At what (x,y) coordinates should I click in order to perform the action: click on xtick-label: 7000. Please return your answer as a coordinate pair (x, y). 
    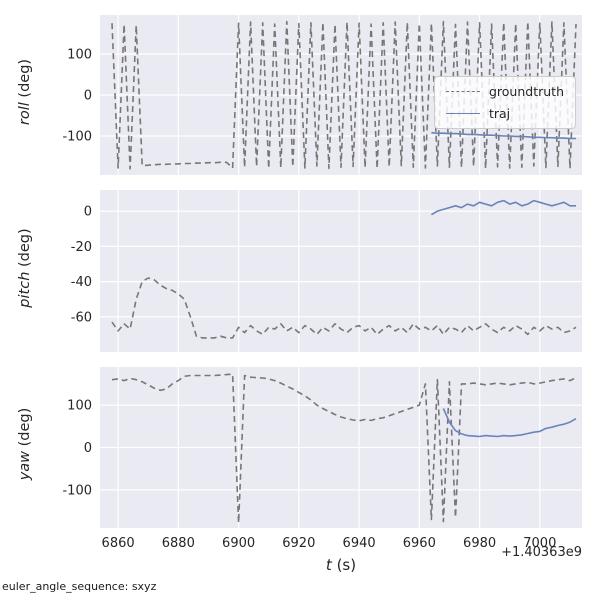
    Looking at the image, I should click on (539, 543).